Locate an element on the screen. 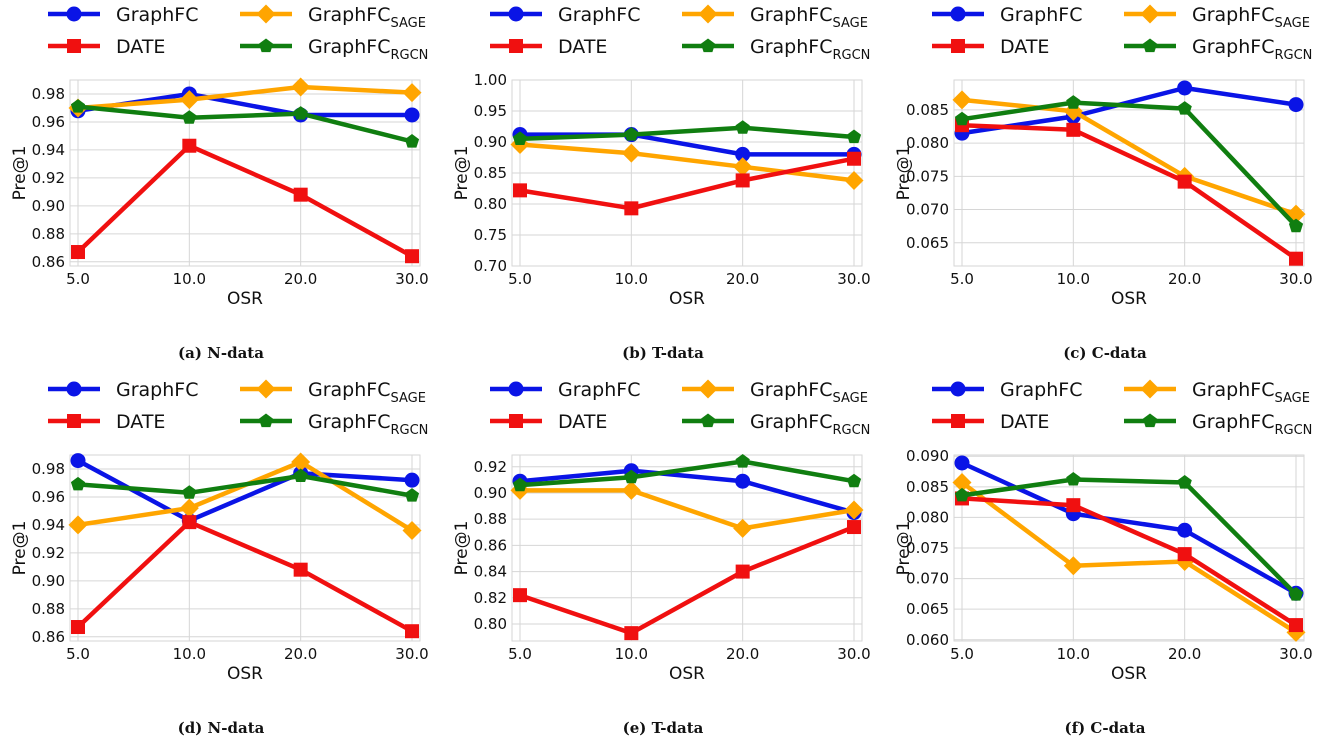 The height and width of the screenshot is (750, 1327). y-tick-label: 0.065 is located at coordinates (927, 243).